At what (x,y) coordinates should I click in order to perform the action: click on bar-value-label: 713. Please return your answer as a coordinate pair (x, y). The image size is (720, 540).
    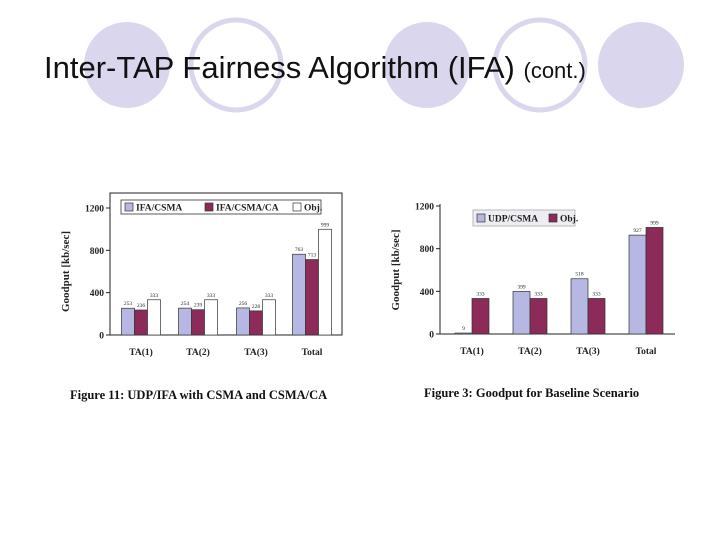
    Looking at the image, I should click on (312, 256).